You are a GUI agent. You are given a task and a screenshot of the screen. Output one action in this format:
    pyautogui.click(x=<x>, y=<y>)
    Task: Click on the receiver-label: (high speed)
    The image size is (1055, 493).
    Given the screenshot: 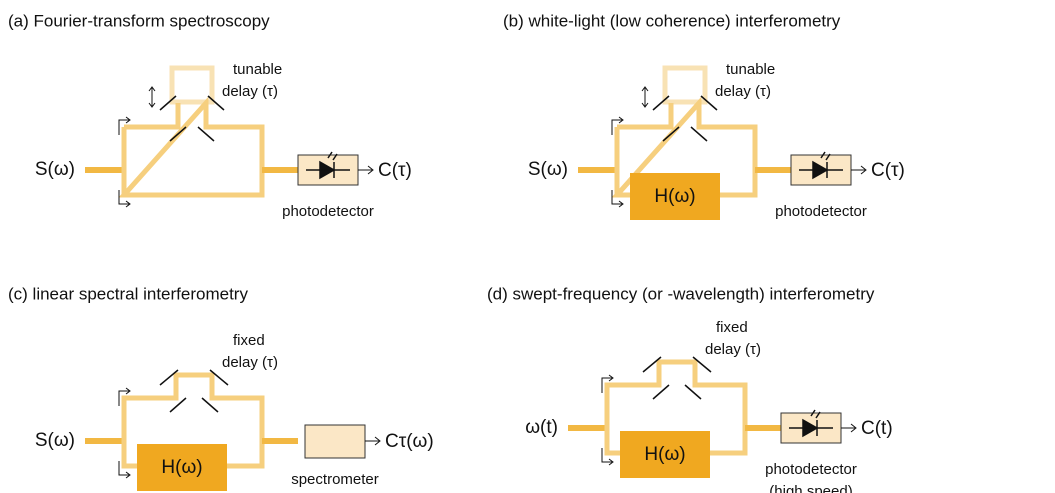 What is the action you would take?
    pyautogui.click(x=810, y=488)
    